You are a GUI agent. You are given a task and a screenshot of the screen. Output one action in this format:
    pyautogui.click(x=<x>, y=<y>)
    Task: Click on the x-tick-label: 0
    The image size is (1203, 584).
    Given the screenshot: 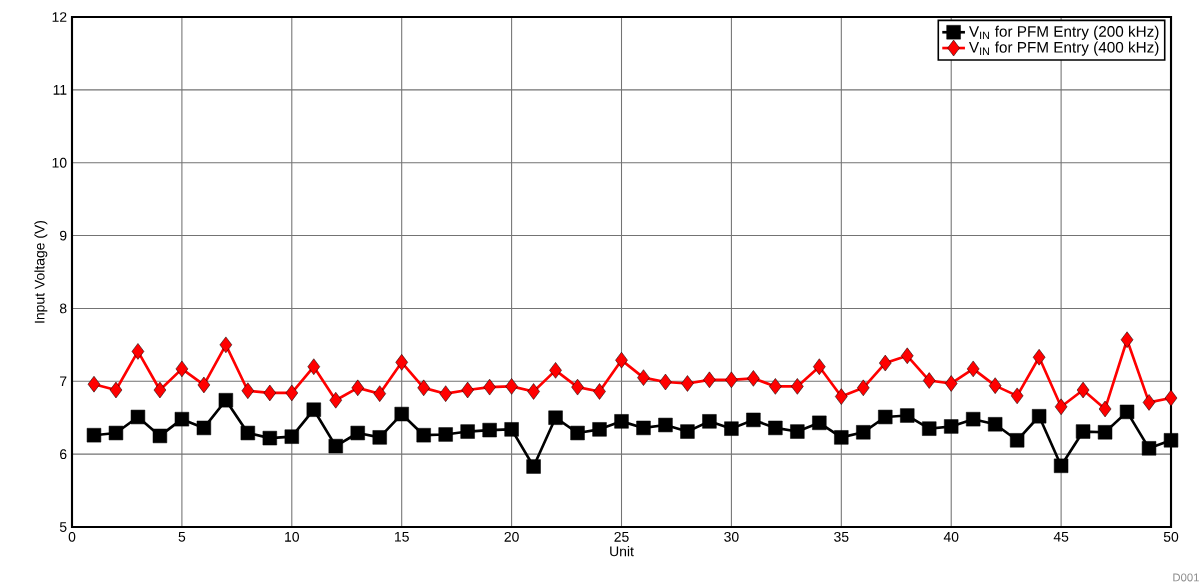 What is the action you would take?
    pyautogui.click(x=72, y=536)
    